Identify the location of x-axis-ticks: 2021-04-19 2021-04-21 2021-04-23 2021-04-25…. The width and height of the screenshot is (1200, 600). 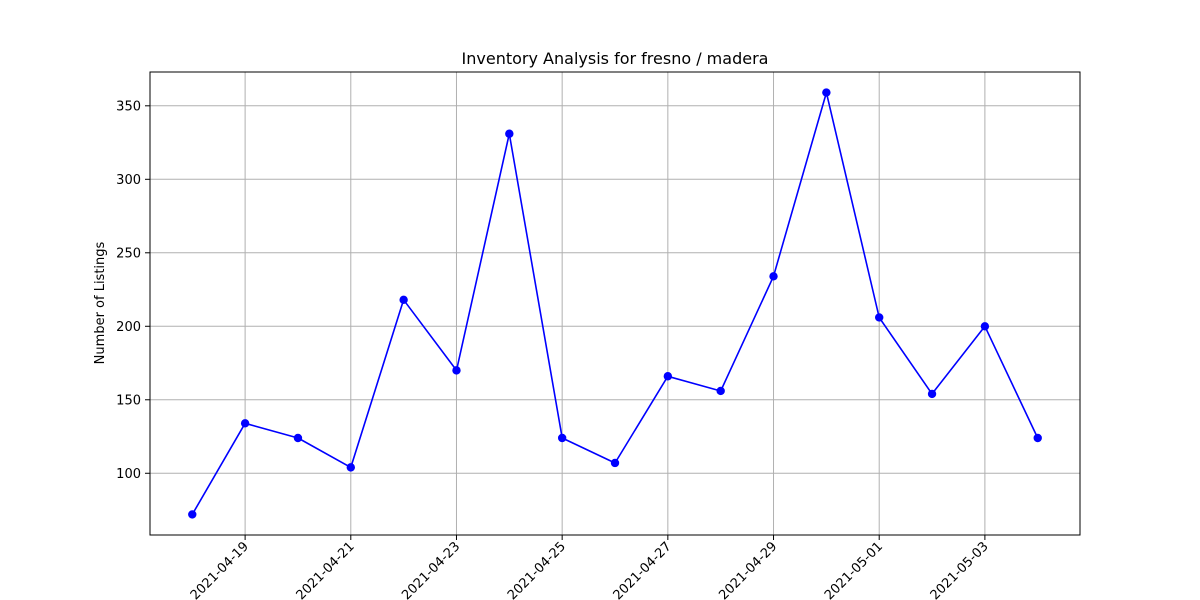
(590, 567).